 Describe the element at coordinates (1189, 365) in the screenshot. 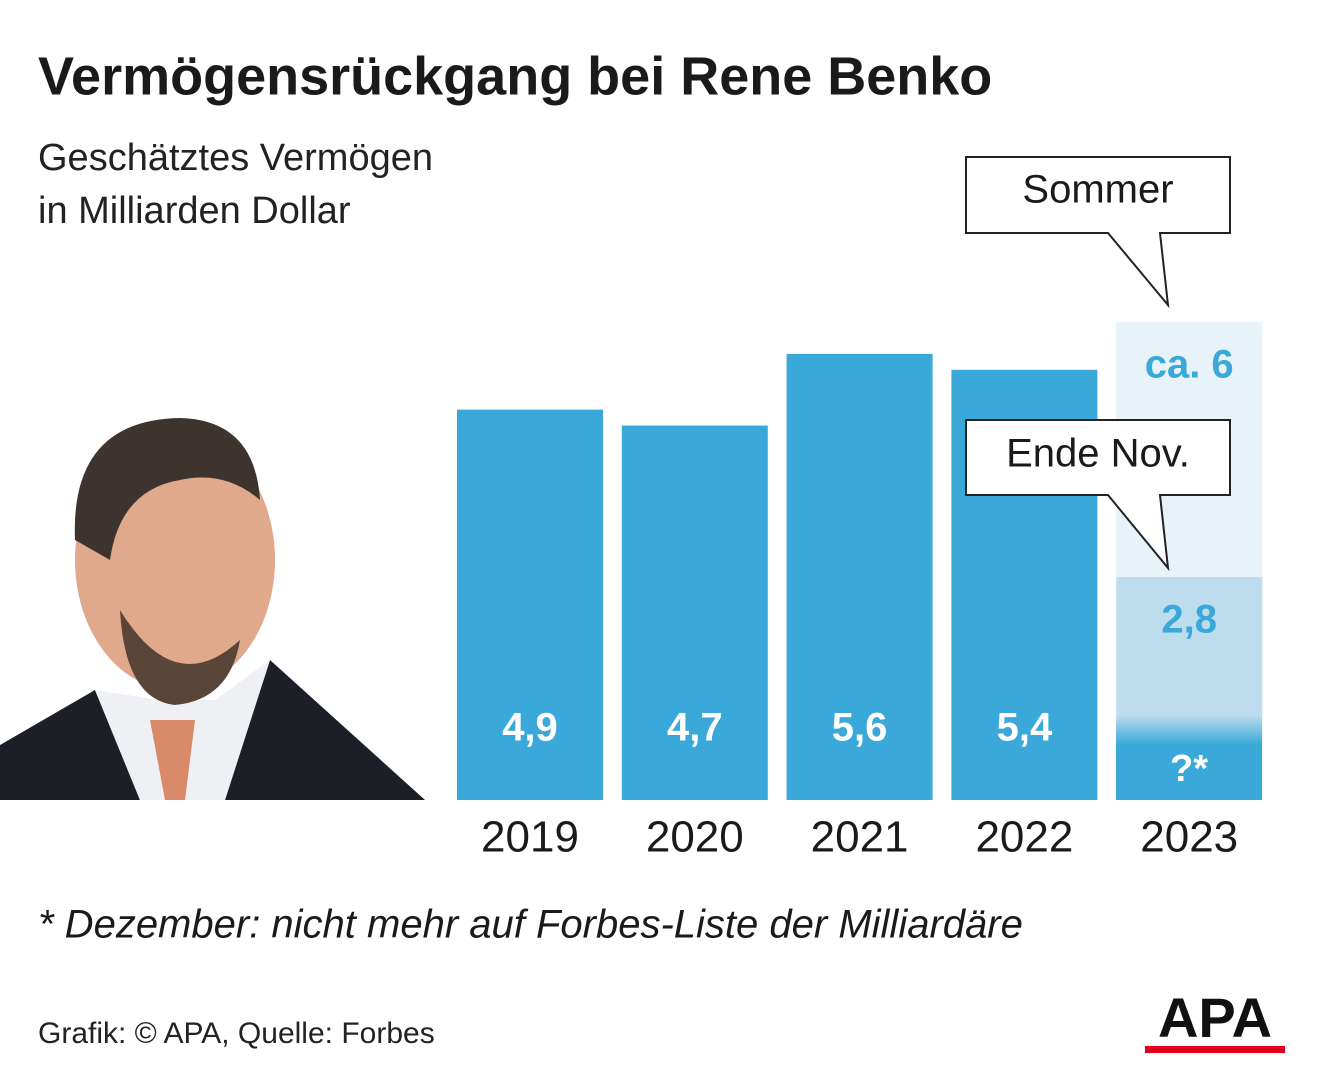

I see `value-label: ca. 6` at that location.